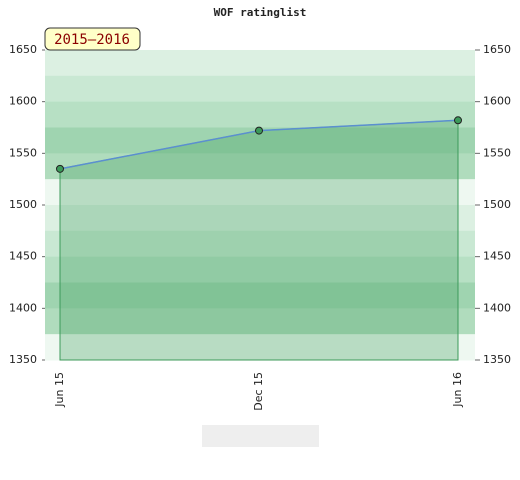 The image size is (520, 480). I want to click on y-tick-label: 1500, so click(23, 204).